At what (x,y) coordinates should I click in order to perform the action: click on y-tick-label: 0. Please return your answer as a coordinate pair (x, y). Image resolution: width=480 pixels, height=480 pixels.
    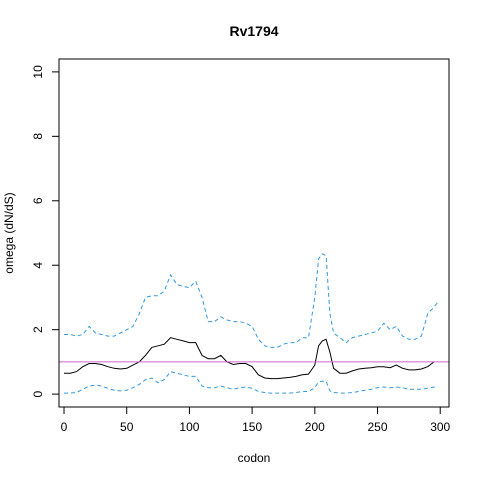
    Looking at the image, I should click on (38, 393).